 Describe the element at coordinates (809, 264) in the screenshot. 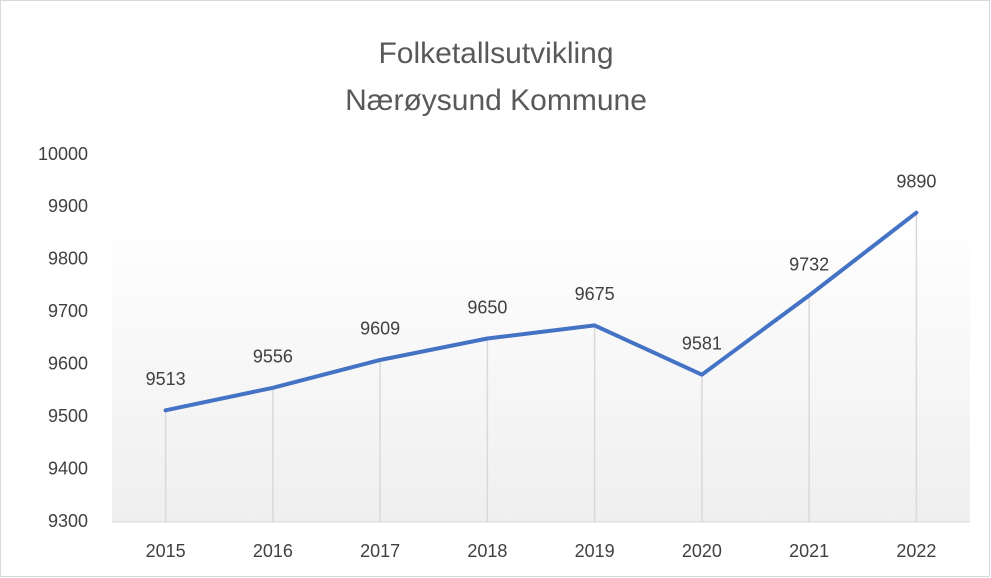

I see `data-label: 9732` at that location.